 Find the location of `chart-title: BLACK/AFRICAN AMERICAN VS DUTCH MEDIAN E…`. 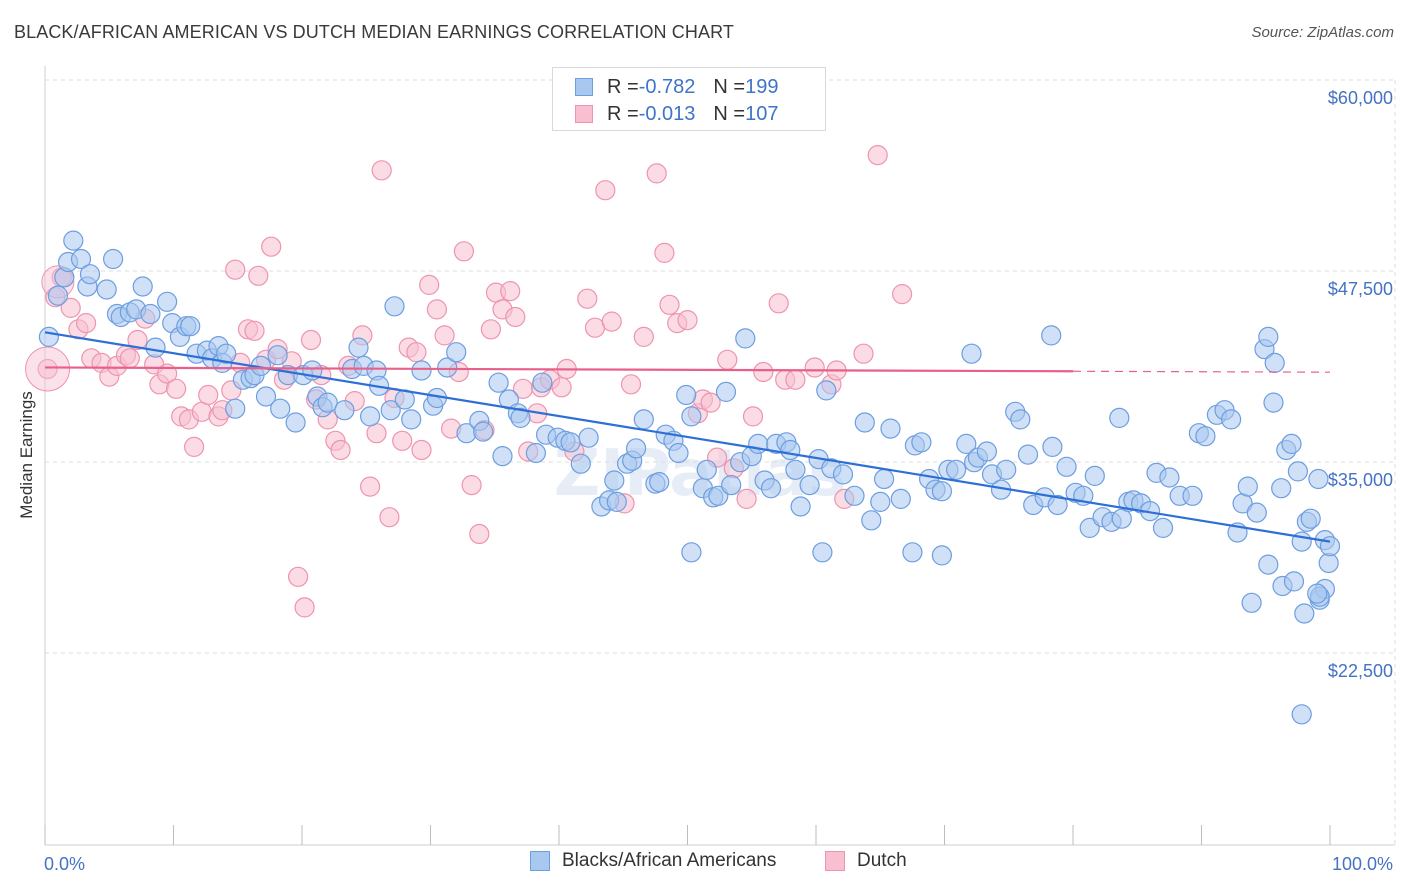

chart-title: BLACK/AFRICAN AMERICAN VS DUTCH MEDIAN E… is located at coordinates (374, 32).